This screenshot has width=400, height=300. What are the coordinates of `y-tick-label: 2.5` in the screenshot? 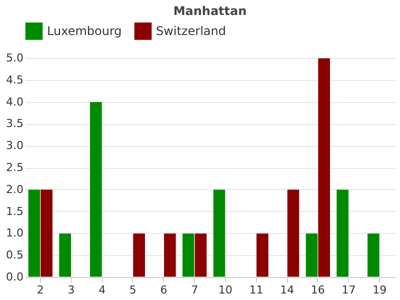 It's located at (15, 167).